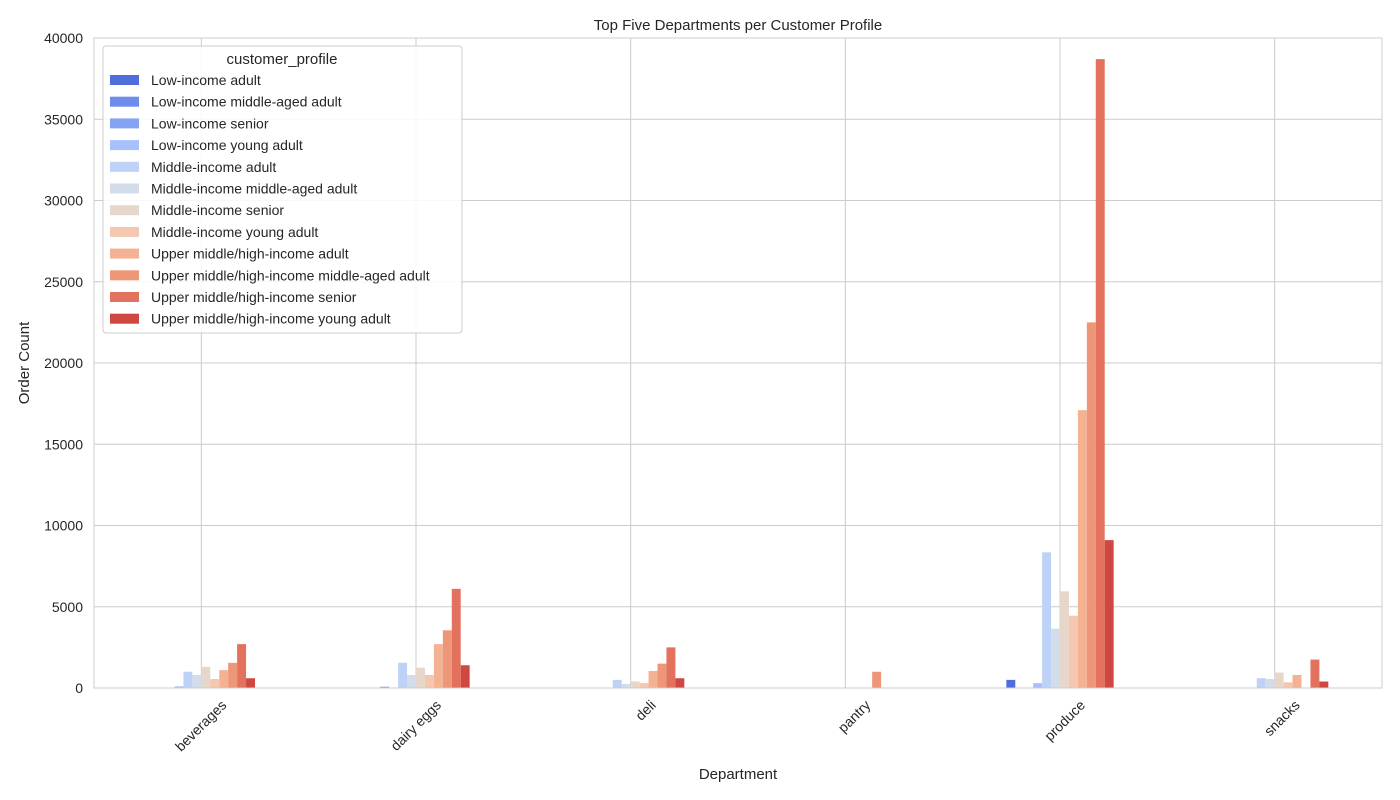  I want to click on x-tick-label: dairy eggs, so click(415, 725).